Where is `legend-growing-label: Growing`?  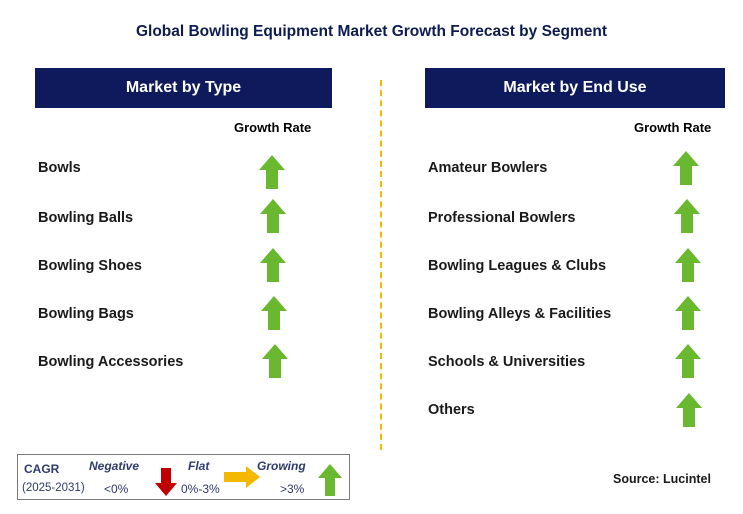 legend-growing-label: Growing is located at coordinates (281, 466).